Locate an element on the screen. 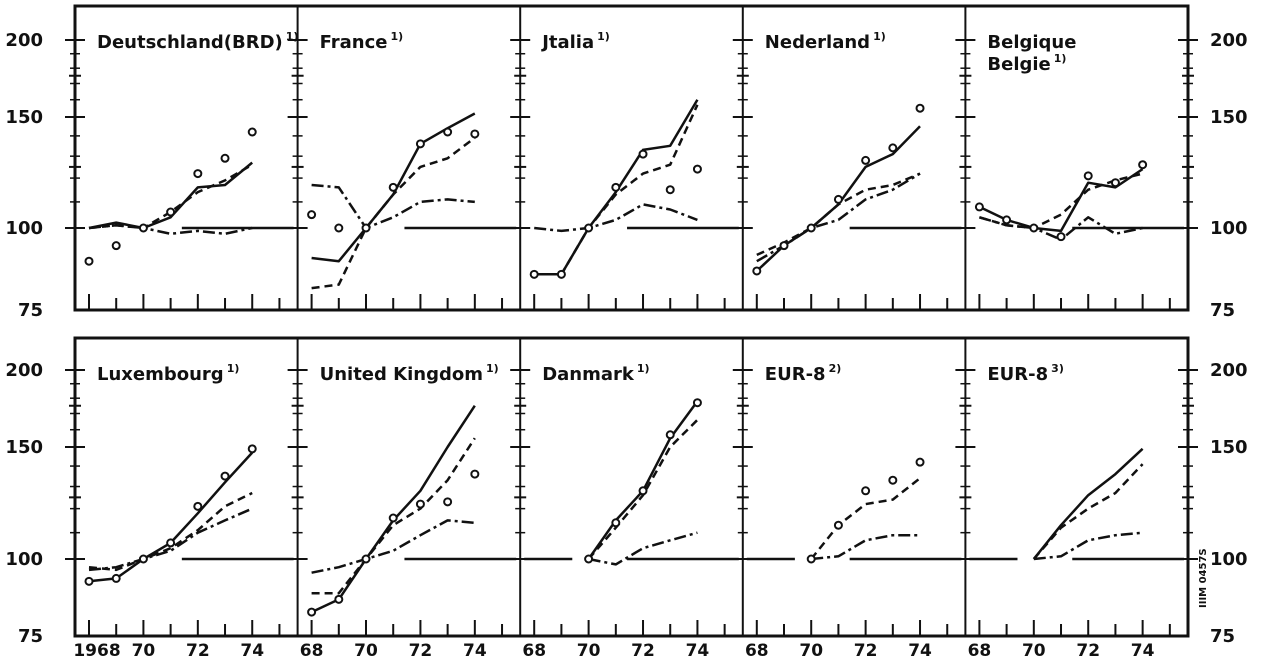  panel-4: Nederland 1) is located at coordinates (838, 153).